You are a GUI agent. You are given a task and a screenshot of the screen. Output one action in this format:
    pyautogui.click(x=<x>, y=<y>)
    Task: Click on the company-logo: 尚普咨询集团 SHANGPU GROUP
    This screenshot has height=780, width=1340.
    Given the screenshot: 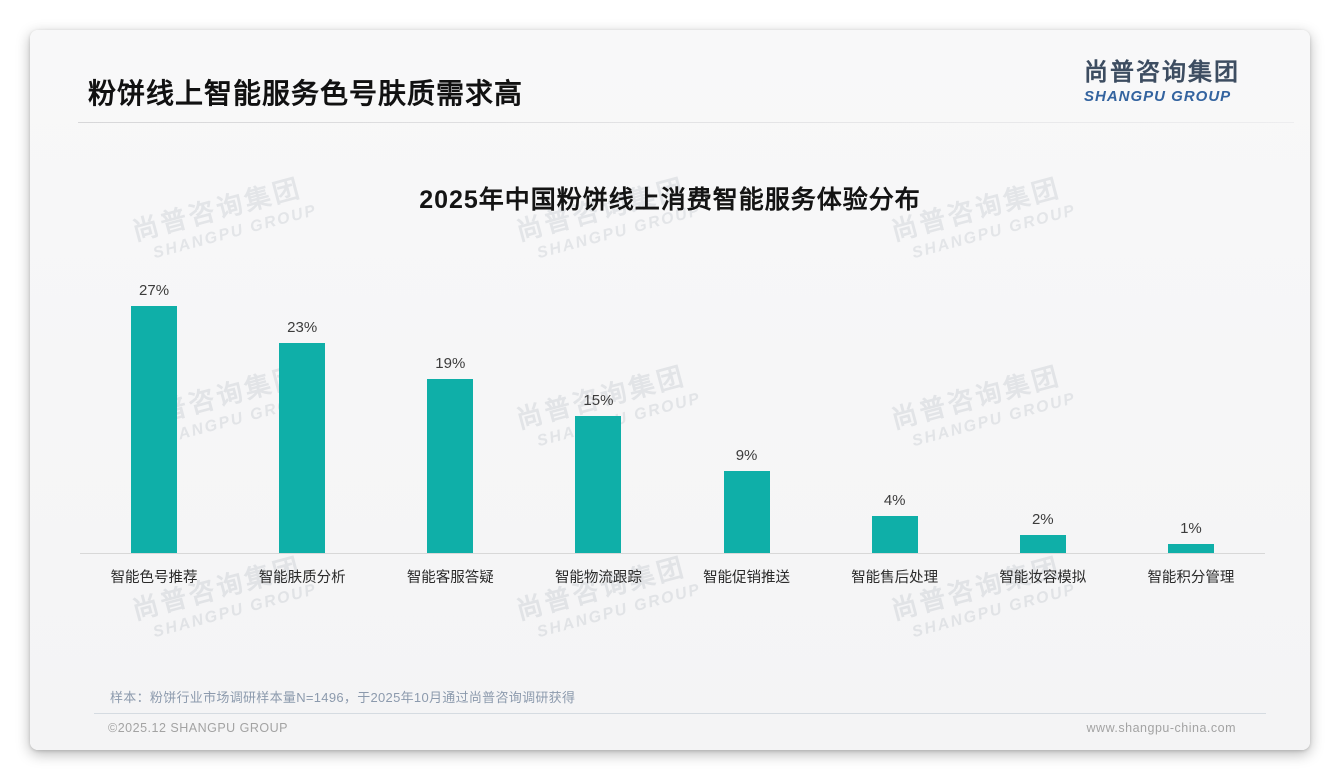 What is the action you would take?
    pyautogui.click(x=1162, y=78)
    